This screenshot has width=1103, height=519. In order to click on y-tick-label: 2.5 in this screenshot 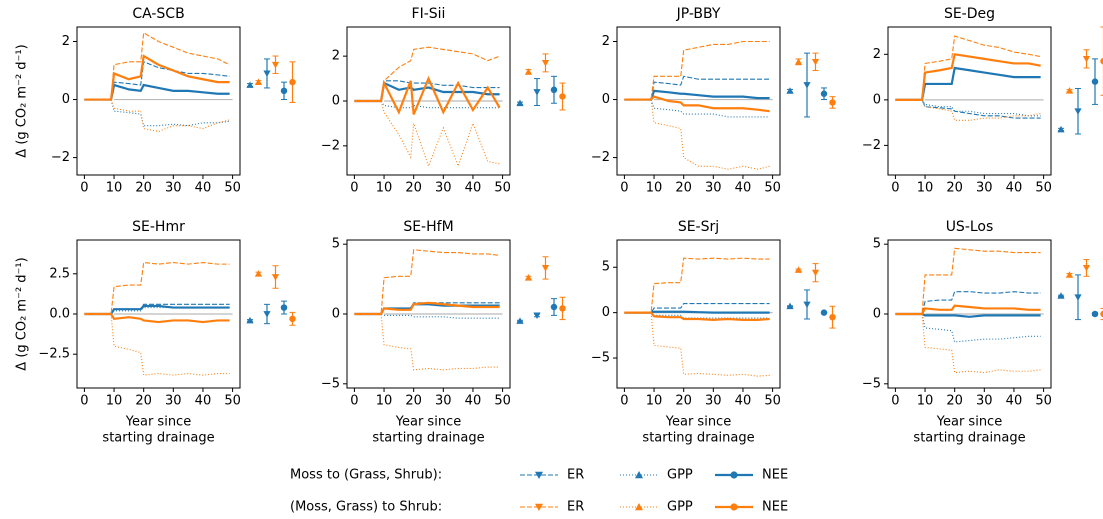, I will do `click(59, 273)`.